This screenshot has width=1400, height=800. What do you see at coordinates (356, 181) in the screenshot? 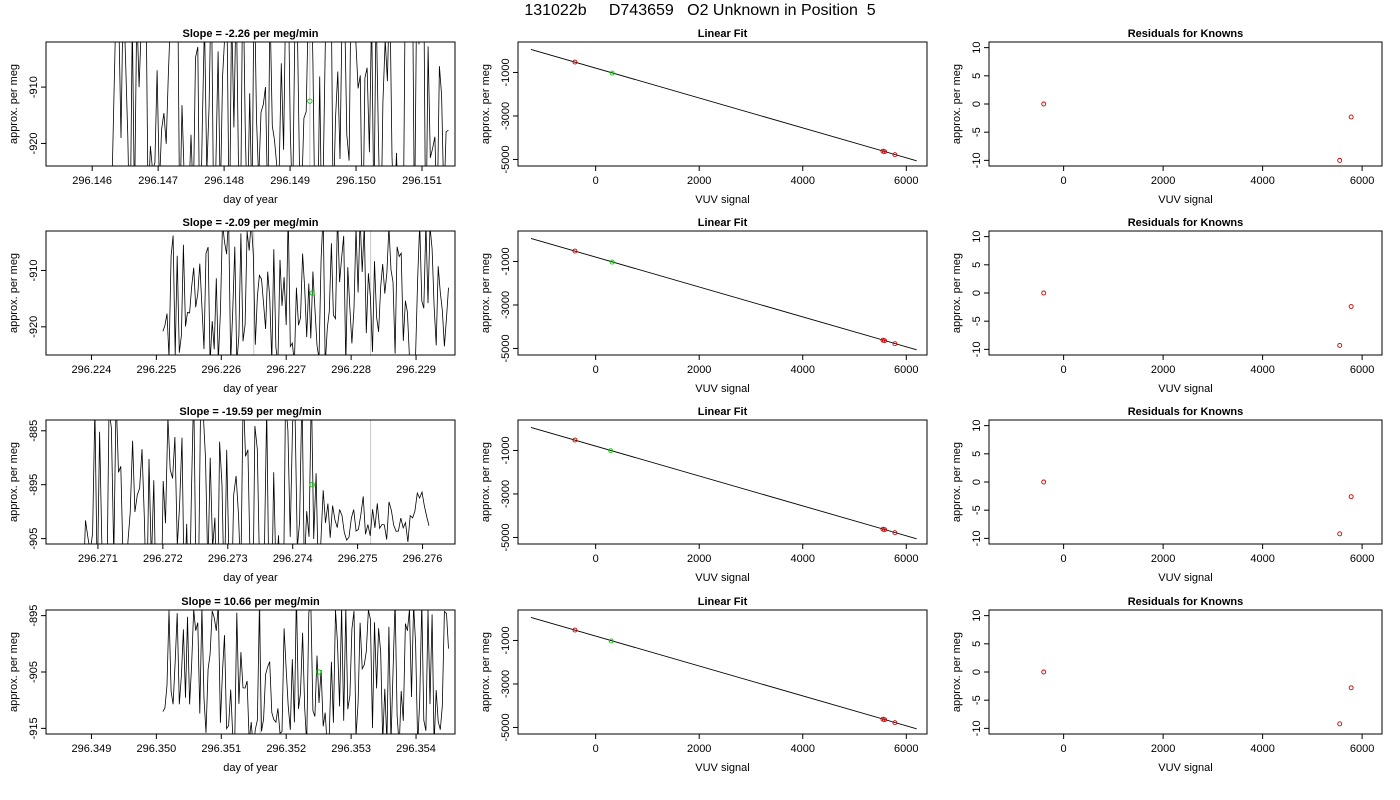
I see `x-tick-label: 296.150` at bounding box center [356, 181].